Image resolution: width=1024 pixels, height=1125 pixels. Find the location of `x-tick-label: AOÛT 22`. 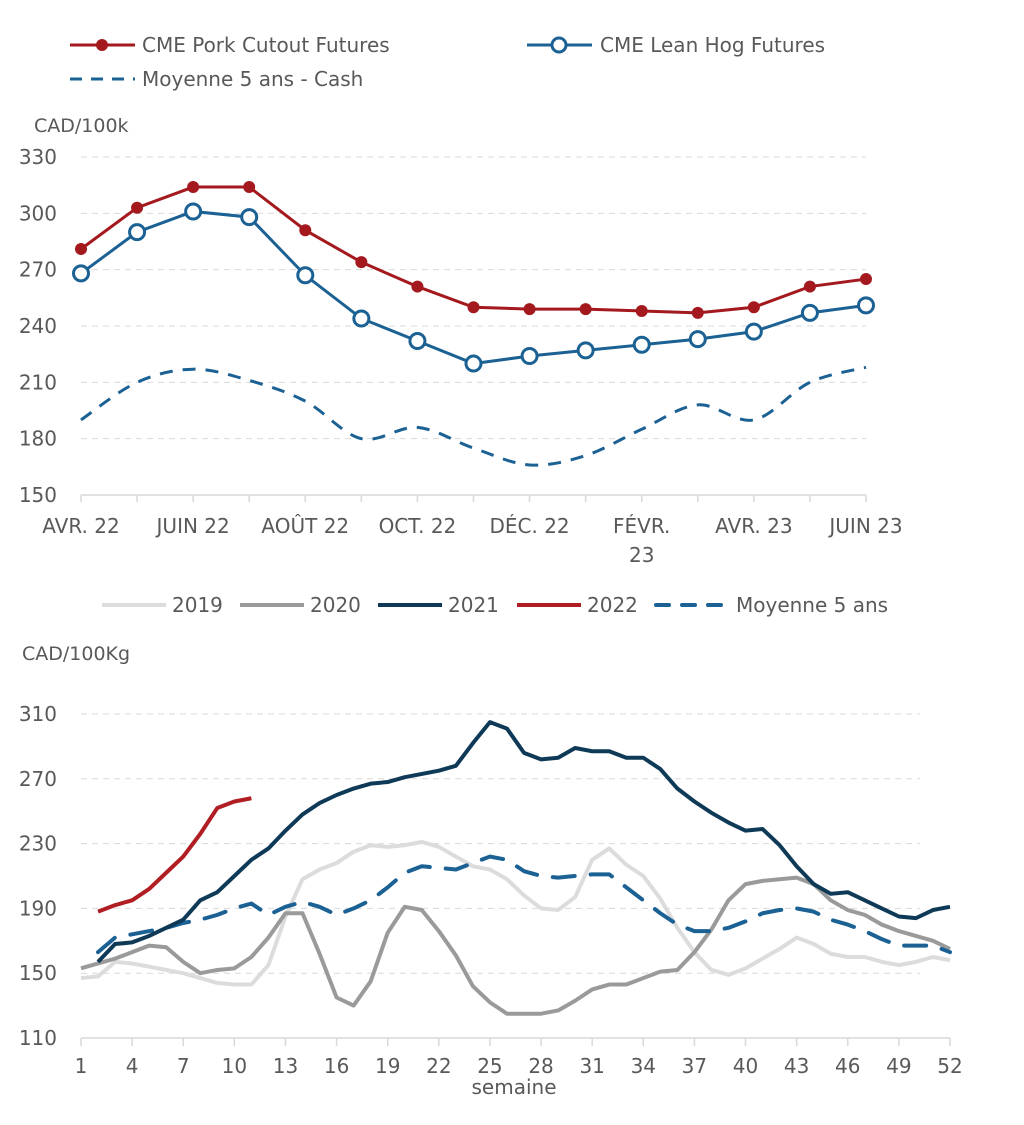

x-tick-label: AOÛT 22 is located at coordinates (305, 526).